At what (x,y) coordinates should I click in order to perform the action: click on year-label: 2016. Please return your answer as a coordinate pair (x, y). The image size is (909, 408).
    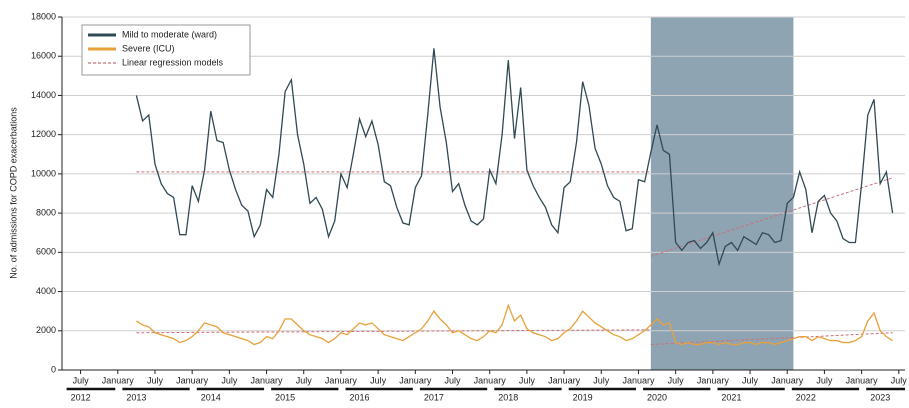
    Looking at the image, I should click on (360, 397).